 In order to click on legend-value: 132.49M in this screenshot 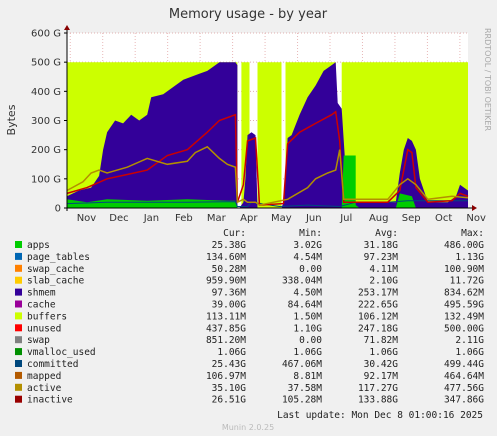, I will do `click(464, 316)`.